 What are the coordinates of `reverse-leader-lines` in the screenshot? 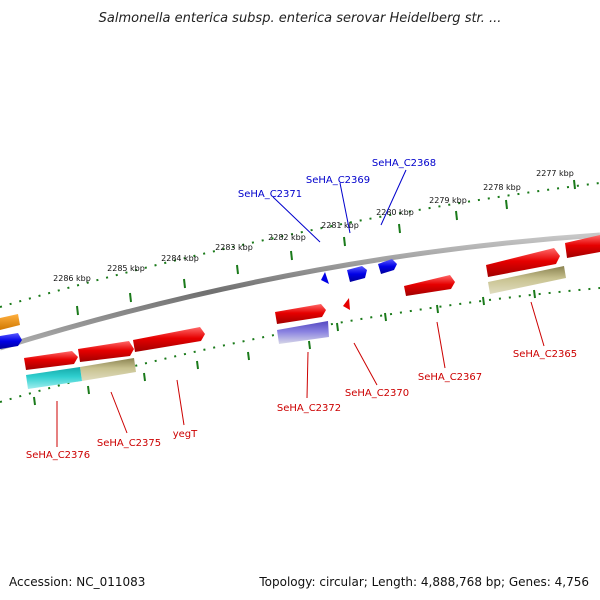 It's located at (339, 206).